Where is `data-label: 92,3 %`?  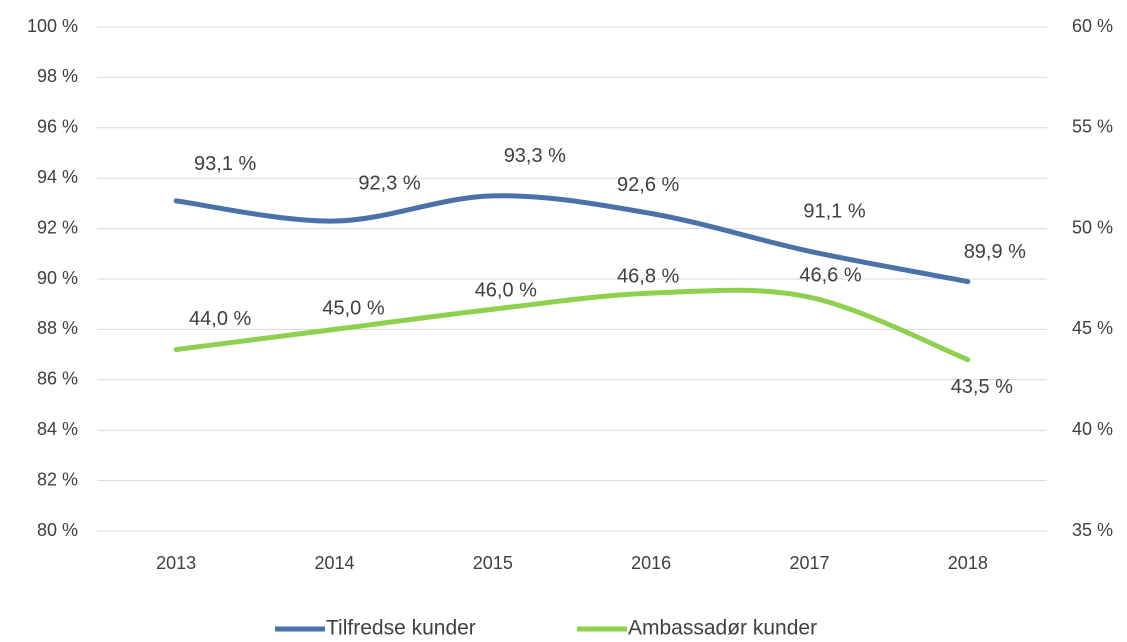
data-label: 92,3 % is located at coordinates (389, 183).